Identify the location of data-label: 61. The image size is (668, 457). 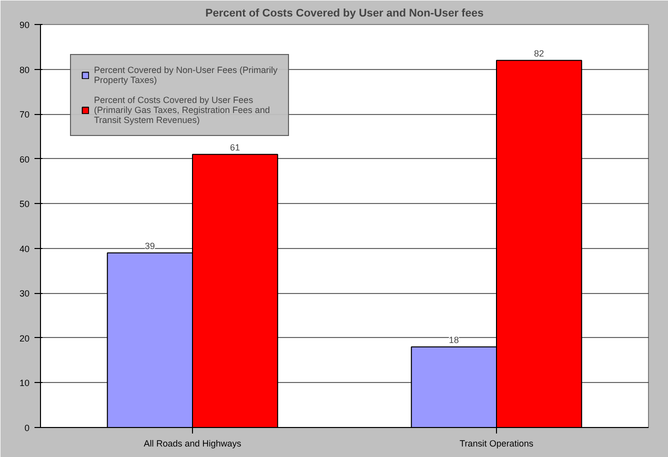
(235, 147).